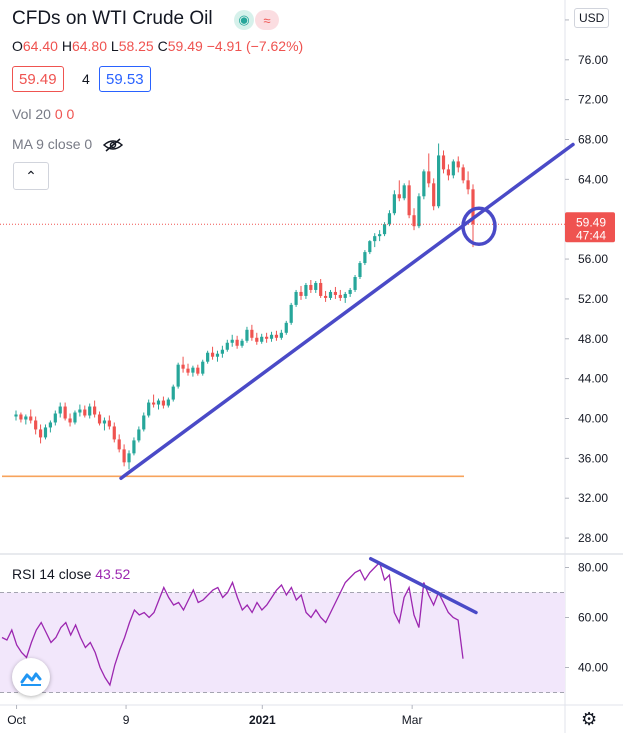  Describe the element at coordinates (70, 114) in the screenshot. I see `volume-value-2: 0` at that location.